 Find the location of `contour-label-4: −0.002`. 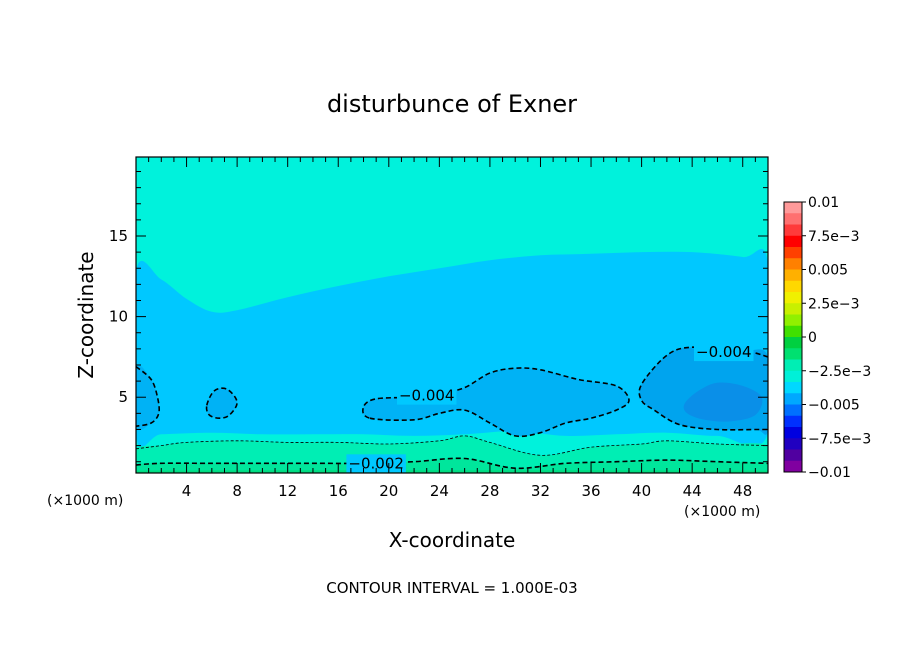

contour-label-4: −0.002 is located at coordinates (376, 463).